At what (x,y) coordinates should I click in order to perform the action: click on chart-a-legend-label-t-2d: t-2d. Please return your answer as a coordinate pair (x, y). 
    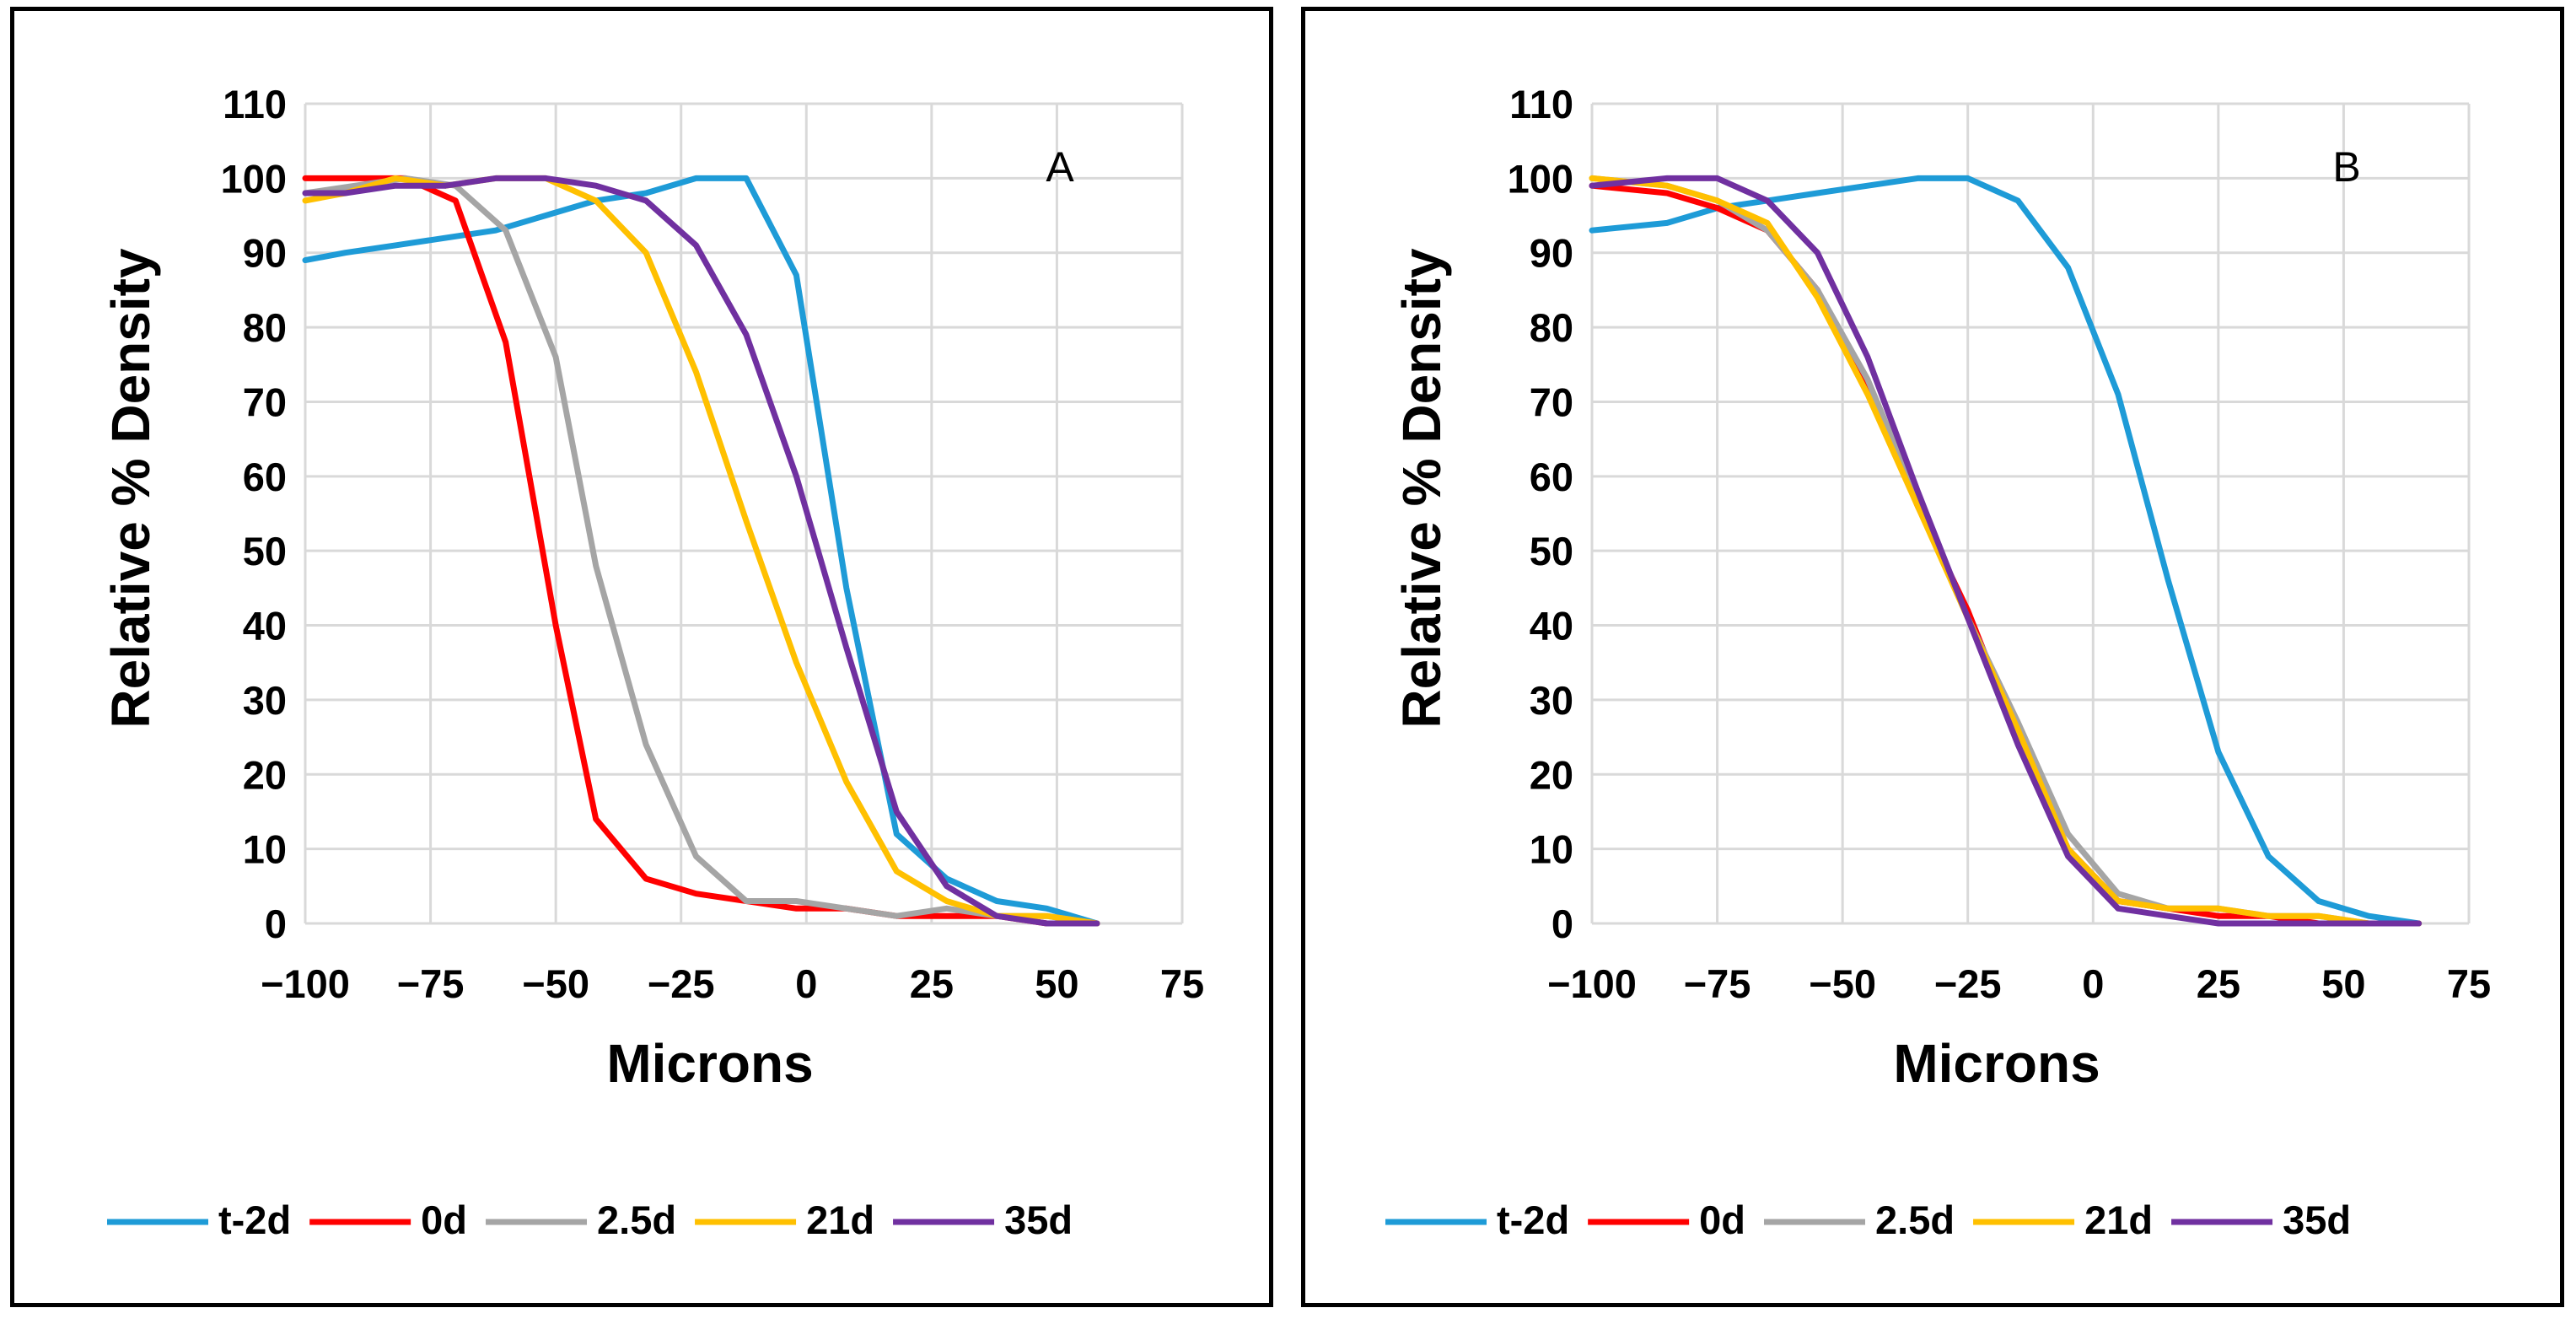
    Looking at the image, I should click on (255, 1220).